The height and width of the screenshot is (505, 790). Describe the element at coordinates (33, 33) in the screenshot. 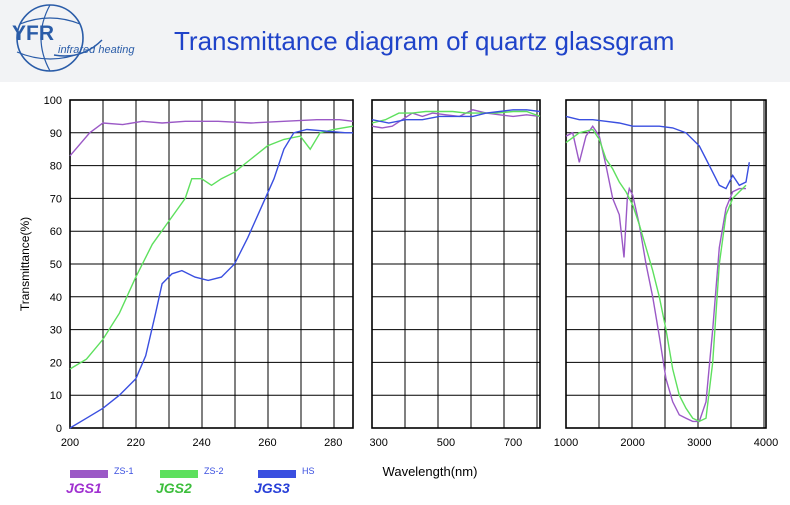

I see `logo-text: YFR` at that location.